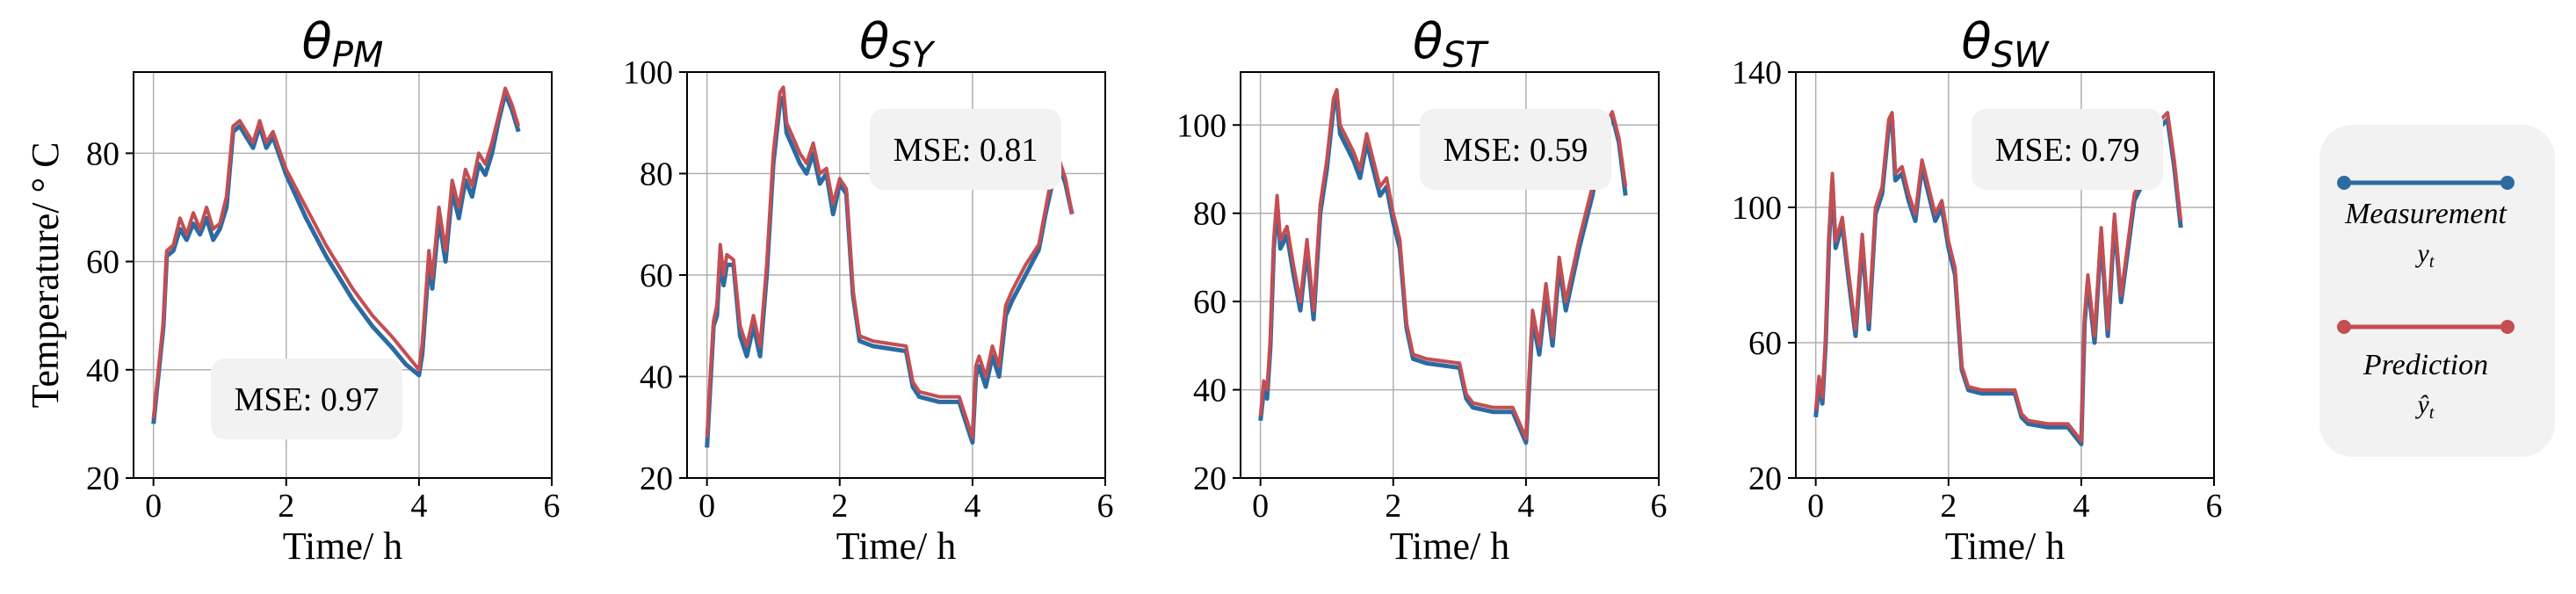  Describe the element at coordinates (336, 257) in the screenshot. I see `measurement-series-line` at that location.